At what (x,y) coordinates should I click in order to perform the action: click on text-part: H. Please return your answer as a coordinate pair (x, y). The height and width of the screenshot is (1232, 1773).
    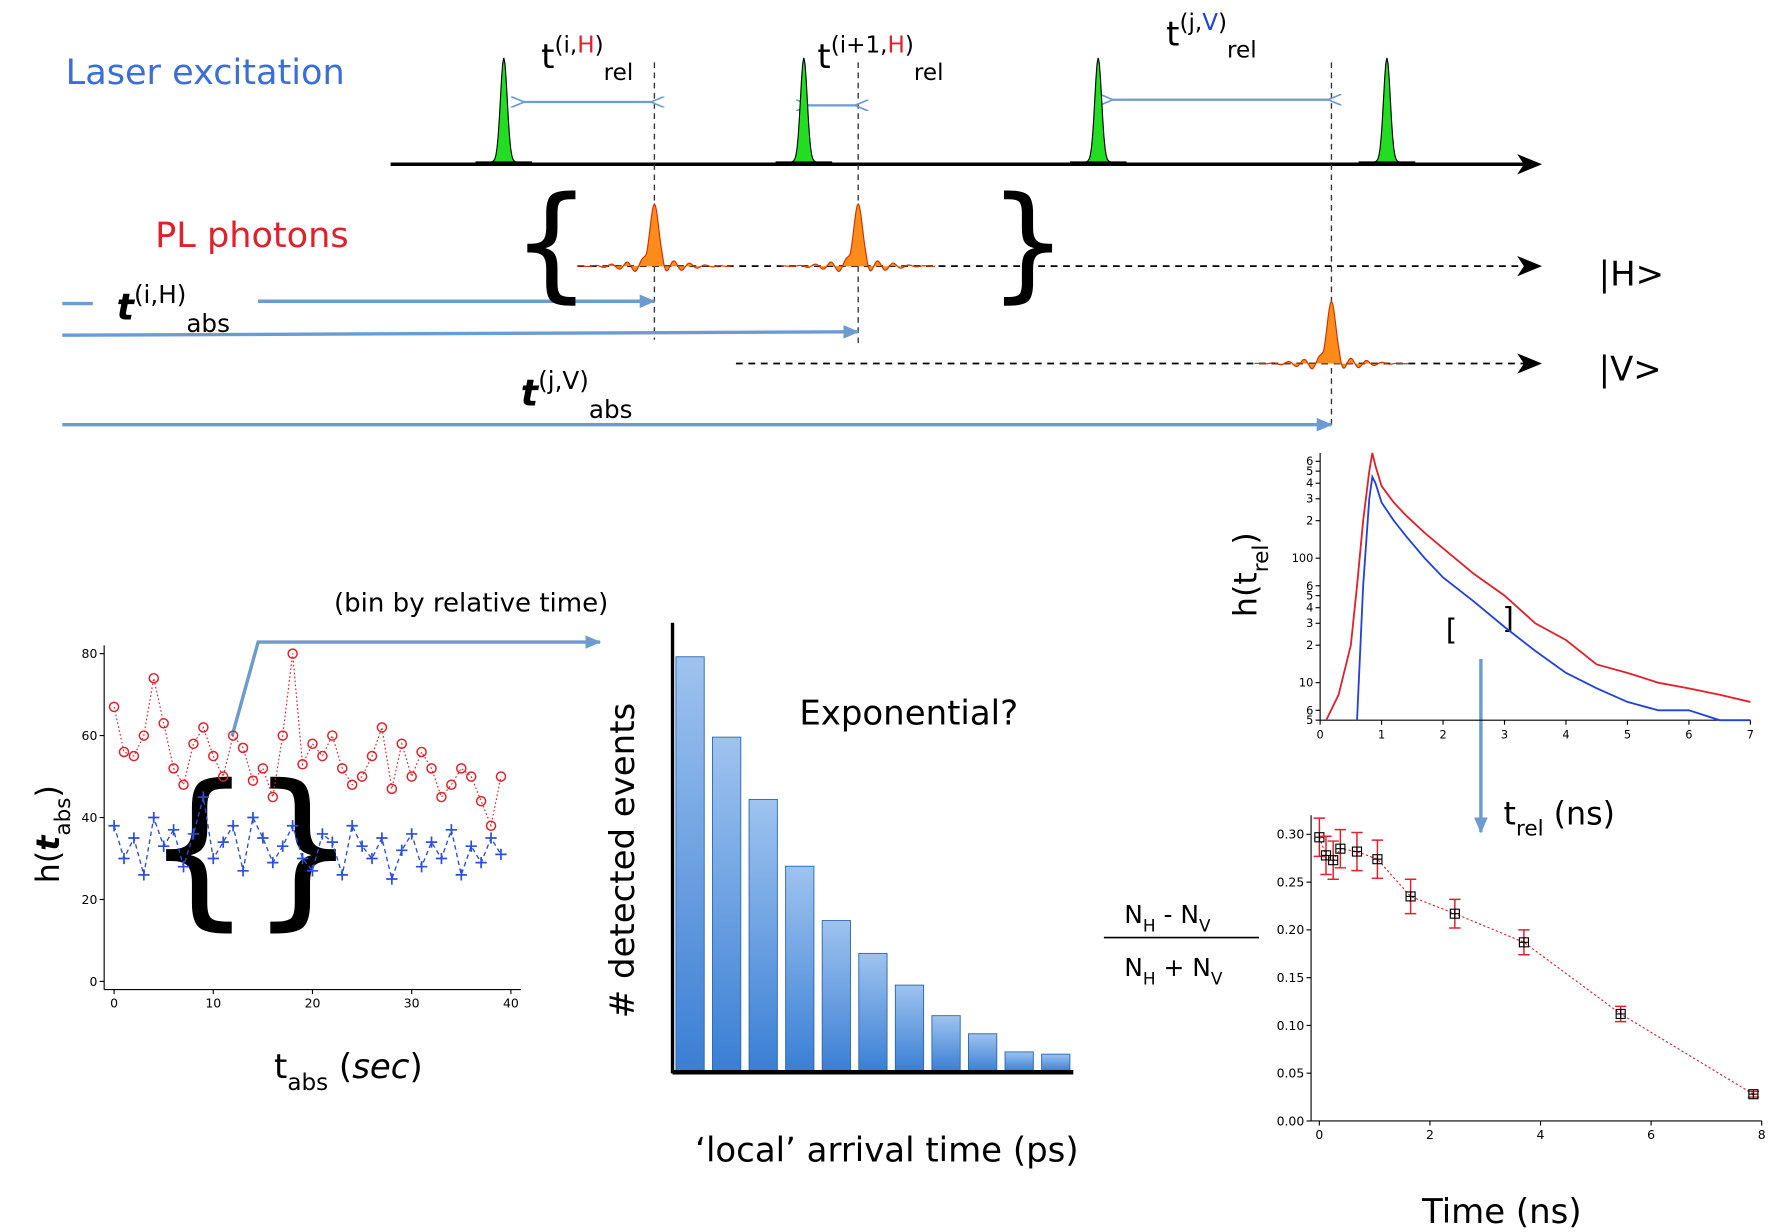
    Looking at the image, I should click on (896, 46).